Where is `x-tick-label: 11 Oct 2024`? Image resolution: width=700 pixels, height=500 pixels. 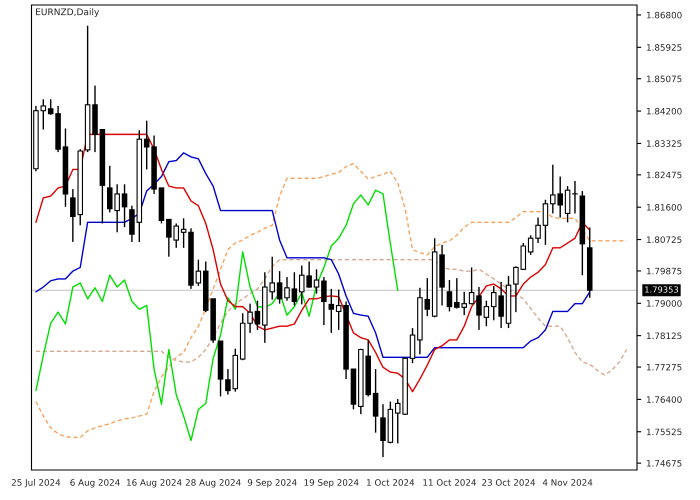
x-tick-label: 11 Oct 2024 is located at coordinates (449, 482).